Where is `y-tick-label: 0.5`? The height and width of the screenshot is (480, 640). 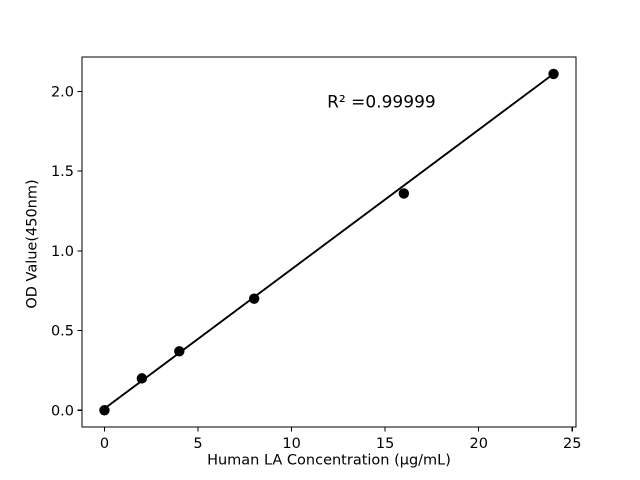 y-tick-label: 0.5 is located at coordinates (62, 332).